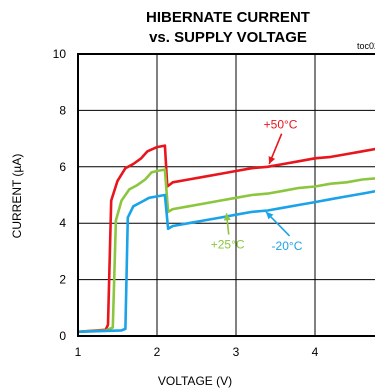  What do you see at coordinates (62, 336) in the screenshot?
I see `y-tick-label: 0` at bounding box center [62, 336].